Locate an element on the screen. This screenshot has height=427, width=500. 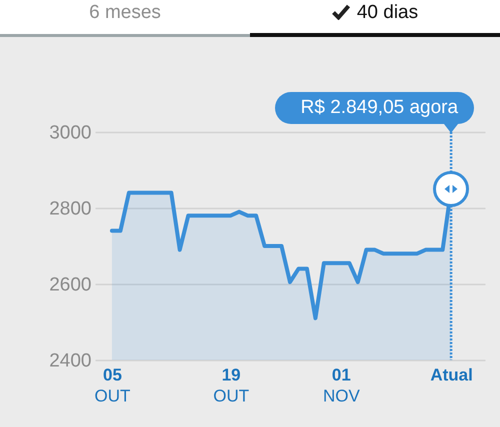
y-tick-label: 2600 is located at coordinates (70, 285).